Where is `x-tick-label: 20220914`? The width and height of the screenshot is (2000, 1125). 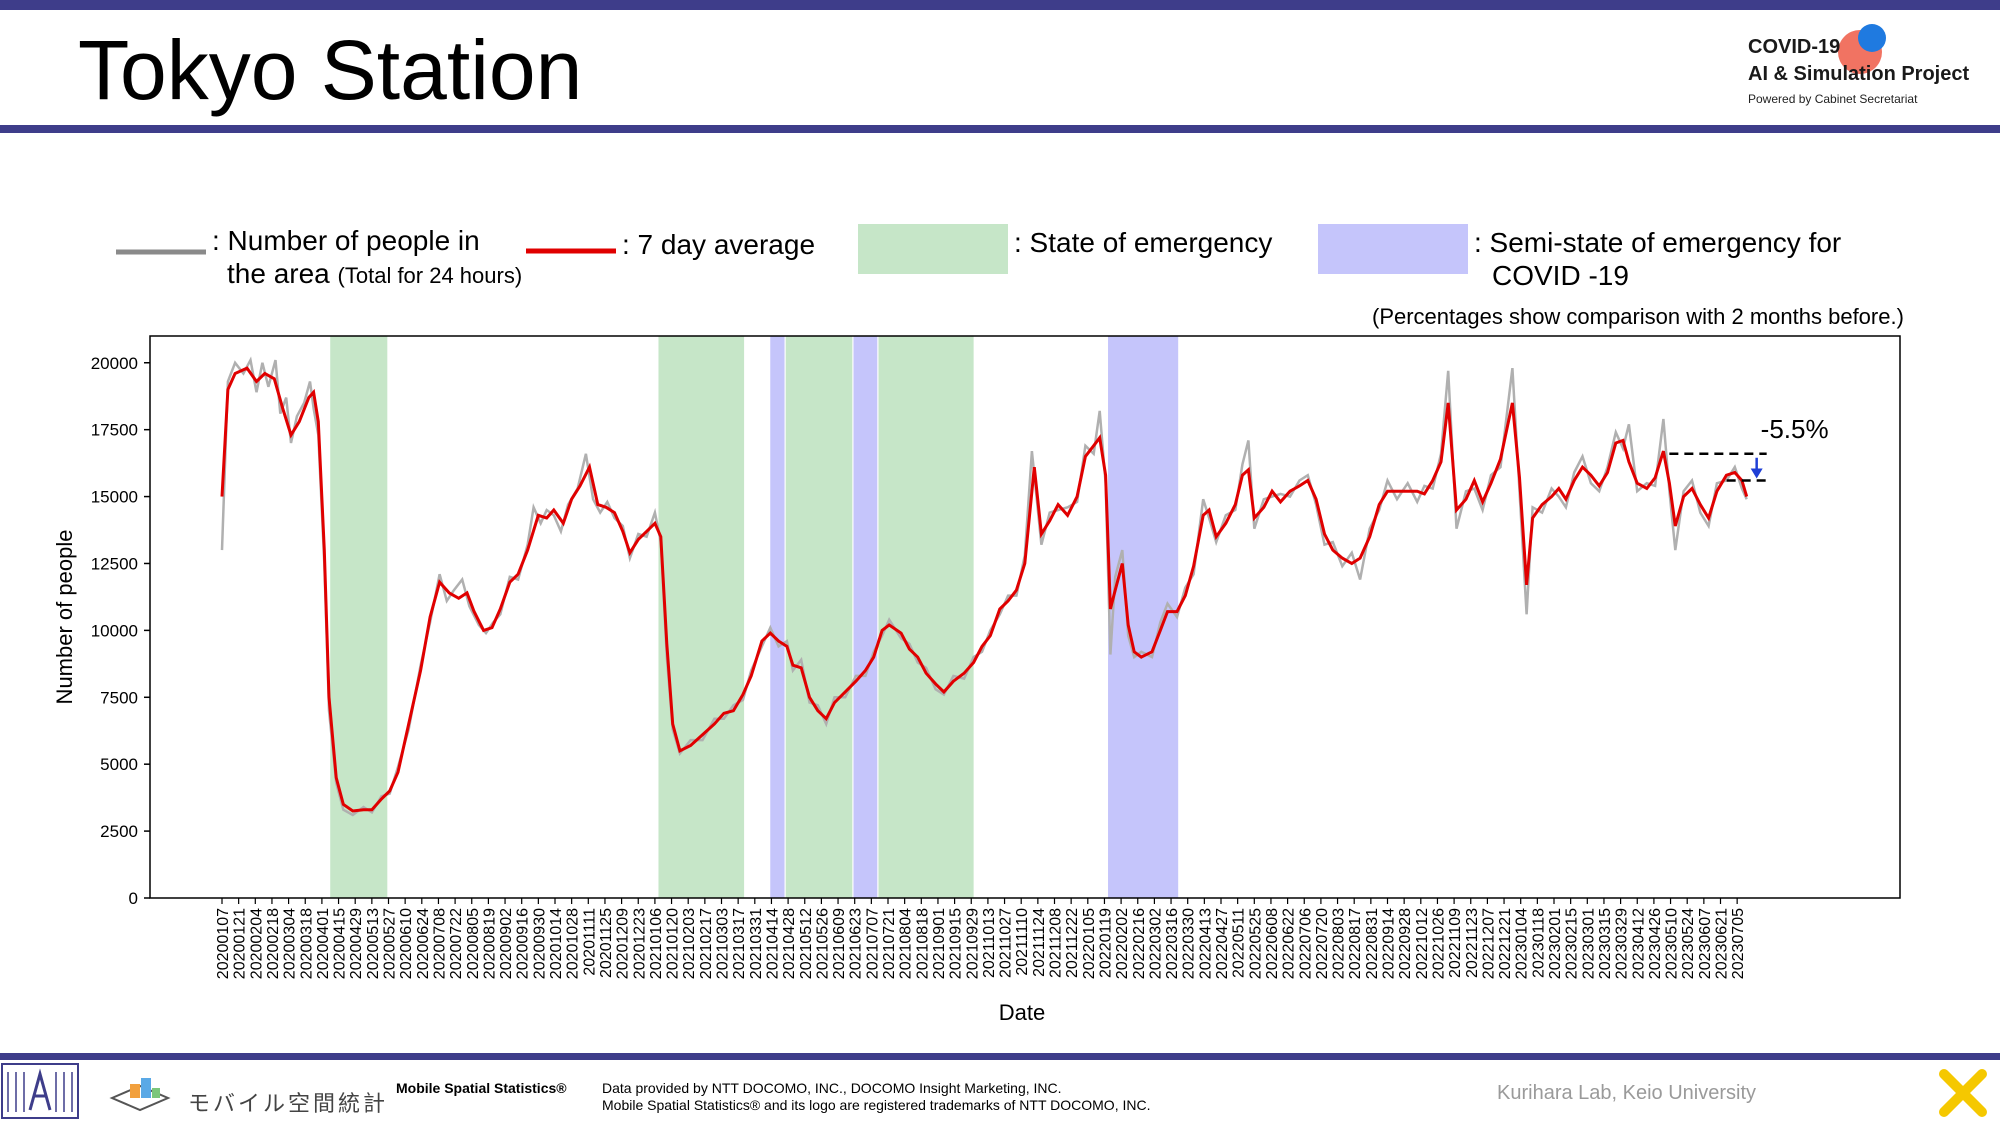
x-tick-label: 20220914 is located at coordinates (1389, 943).